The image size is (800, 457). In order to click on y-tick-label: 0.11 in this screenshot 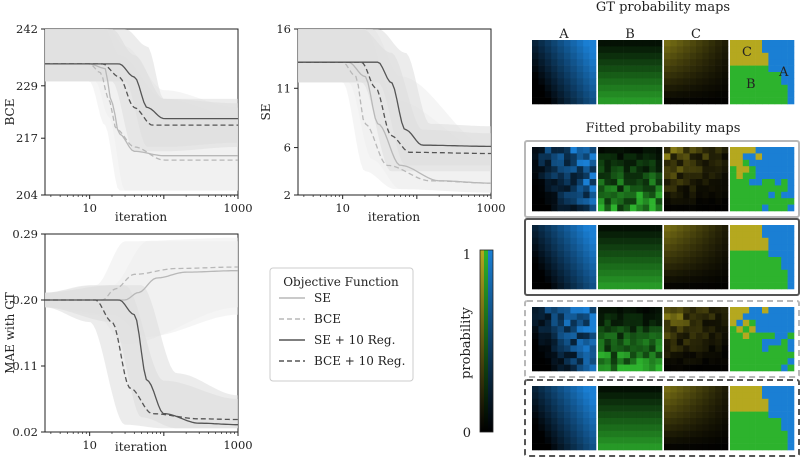, I will do `click(25, 366)`.